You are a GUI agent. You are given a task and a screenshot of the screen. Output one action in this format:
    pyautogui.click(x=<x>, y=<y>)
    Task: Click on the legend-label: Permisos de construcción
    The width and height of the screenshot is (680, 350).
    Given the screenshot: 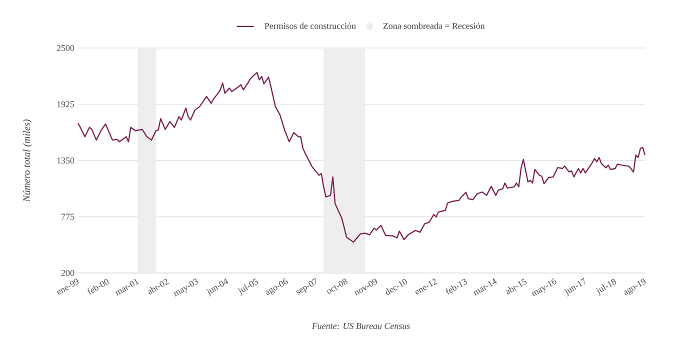 What is the action you would take?
    pyautogui.click(x=310, y=25)
    